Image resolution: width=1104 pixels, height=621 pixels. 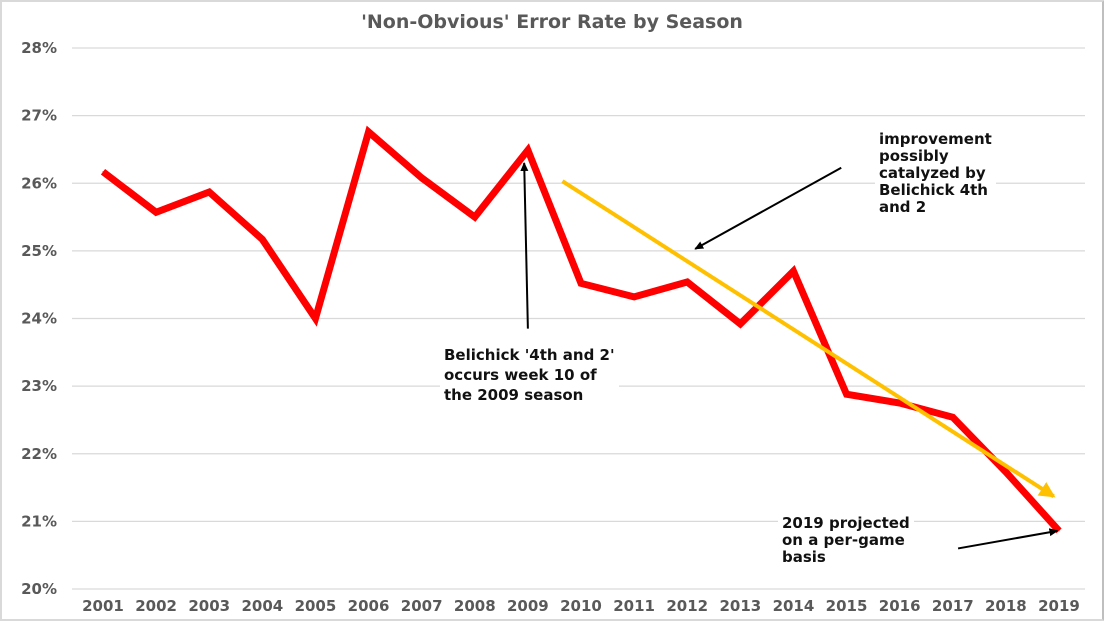 I want to click on y-tick-label: 28%, so click(x=39, y=48).